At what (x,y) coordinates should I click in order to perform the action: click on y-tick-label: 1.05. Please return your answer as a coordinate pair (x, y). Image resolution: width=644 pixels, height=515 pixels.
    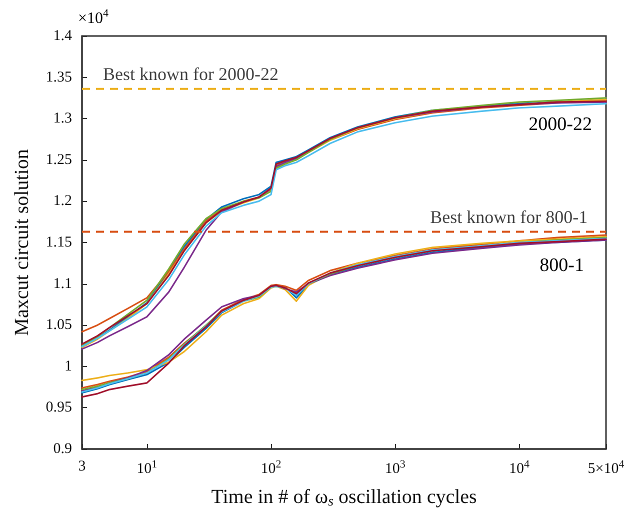
    Looking at the image, I should click on (59, 325).